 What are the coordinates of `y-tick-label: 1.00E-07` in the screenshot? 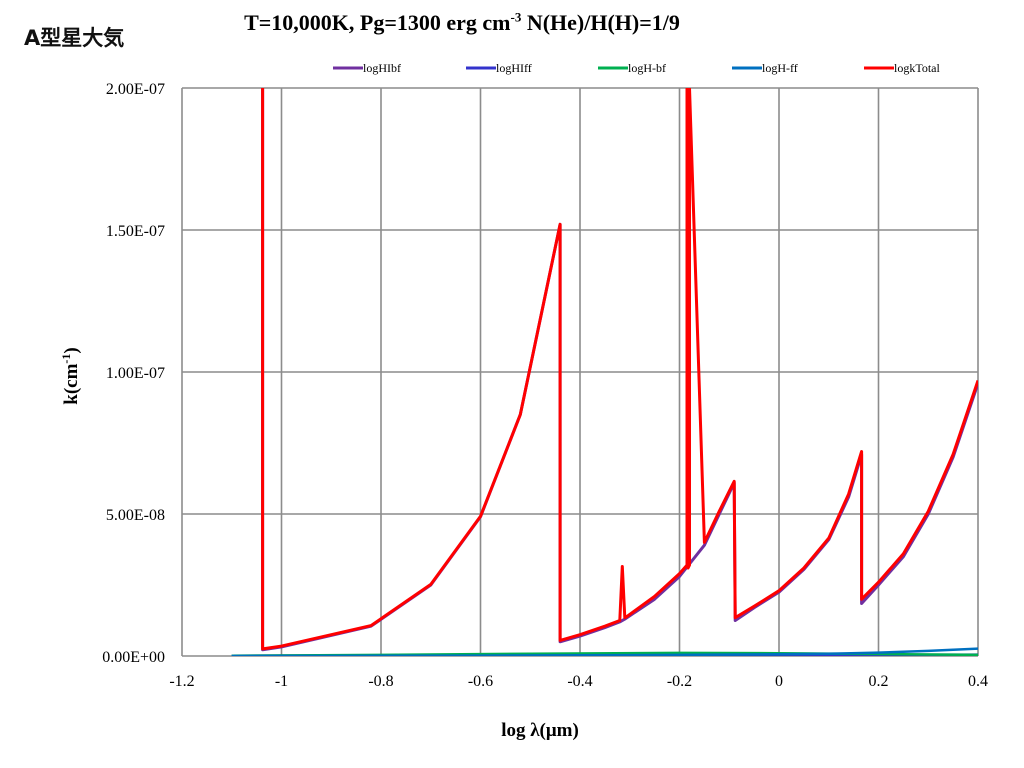 It's located at (135, 373).